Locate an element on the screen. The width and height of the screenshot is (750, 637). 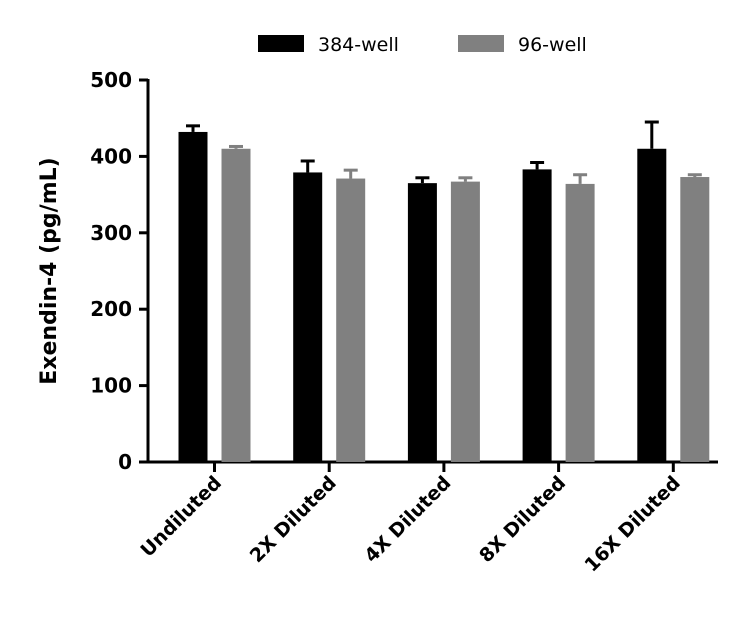
x-tick-label: 2X Diluted is located at coordinates (293, 519).